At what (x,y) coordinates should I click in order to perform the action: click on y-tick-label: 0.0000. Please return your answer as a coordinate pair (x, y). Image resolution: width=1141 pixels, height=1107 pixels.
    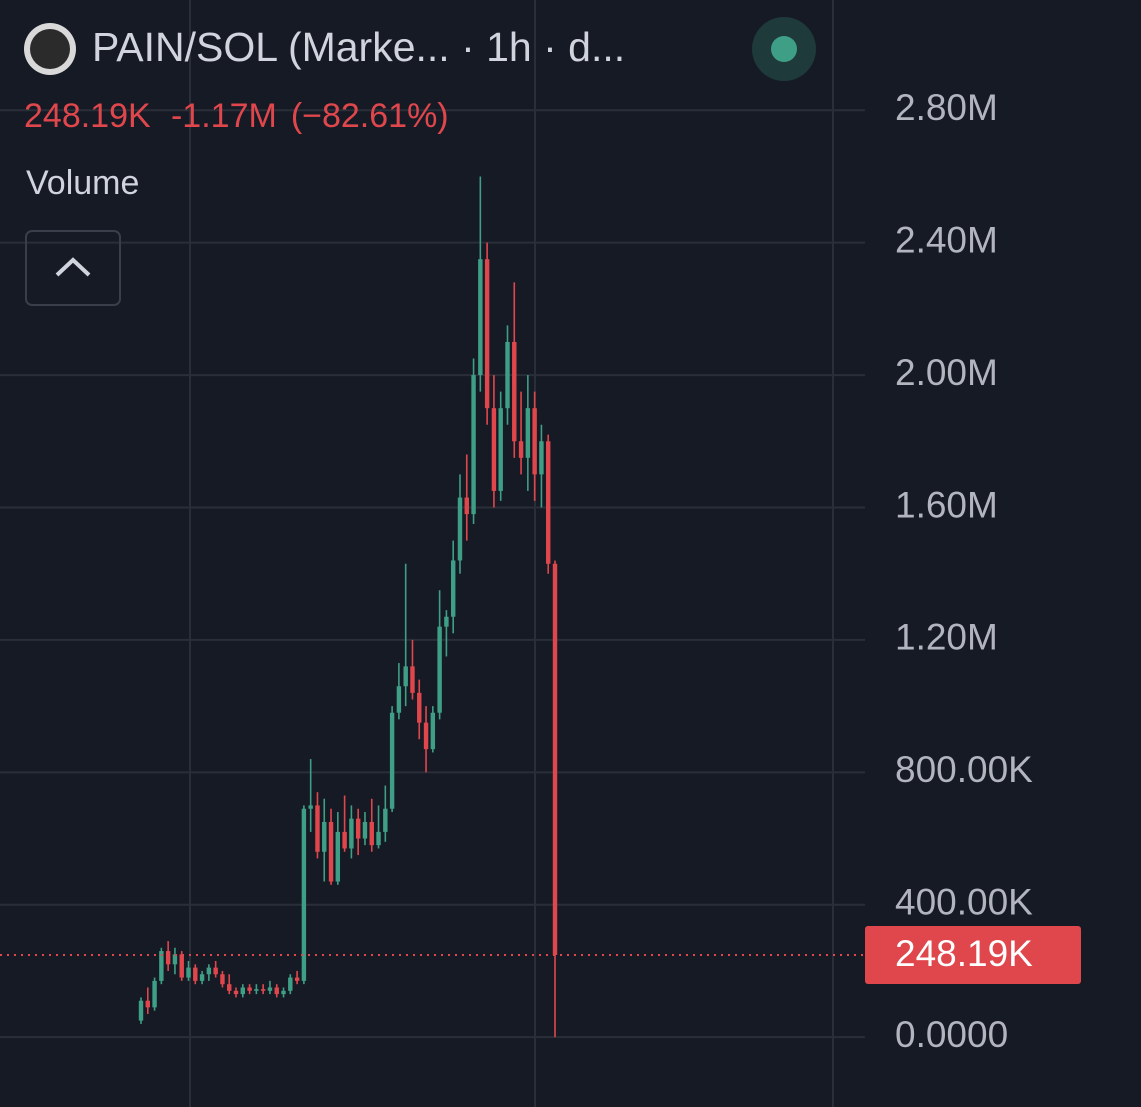
    Looking at the image, I should click on (951, 1034).